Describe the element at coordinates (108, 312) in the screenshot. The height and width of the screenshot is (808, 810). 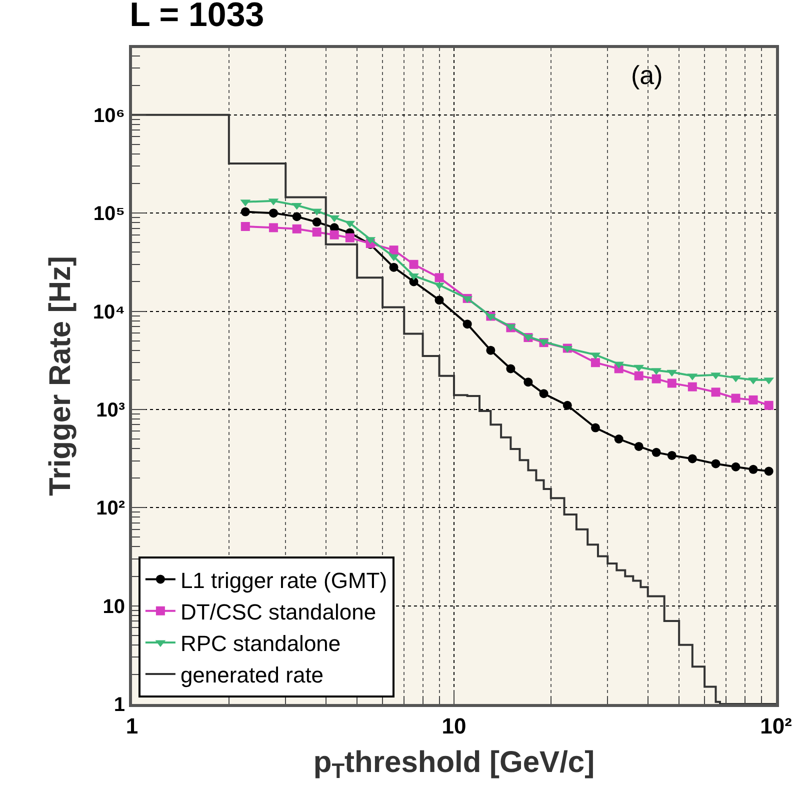
I see `y-tick-label: 10⁴` at that location.